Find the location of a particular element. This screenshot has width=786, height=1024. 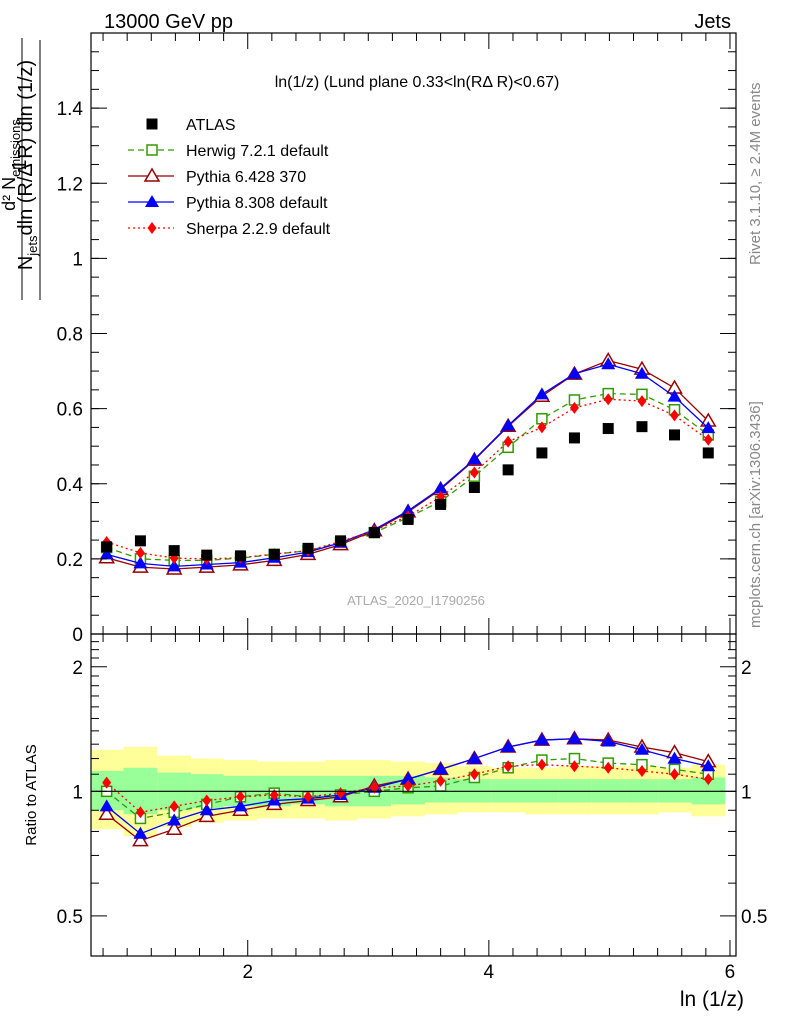

legend-marker-sherpa-2-2-9-default is located at coordinates (152, 228).